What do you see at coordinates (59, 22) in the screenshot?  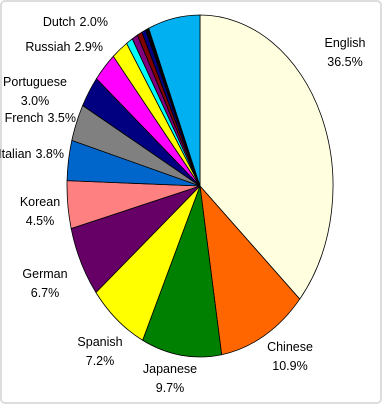 I see `category-label: Dutch` at bounding box center [59, 22].